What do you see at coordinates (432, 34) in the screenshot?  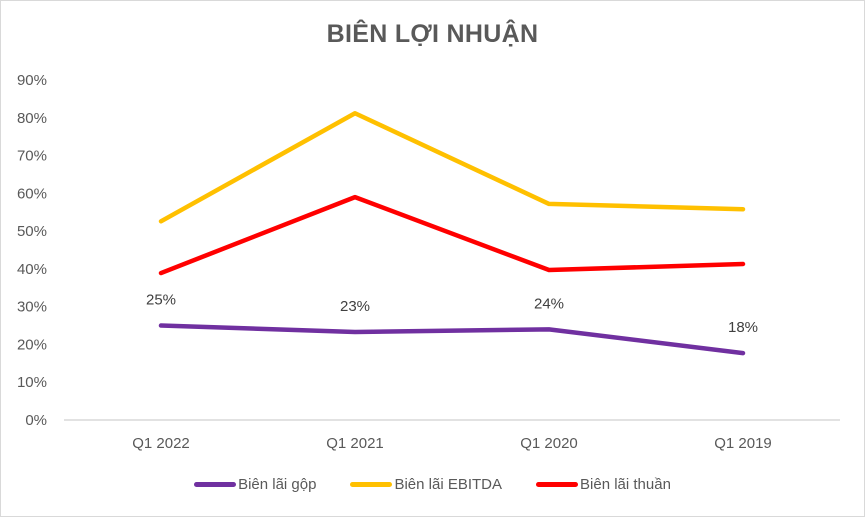 I see `chart-title: BIÊN LỢI NHUẬN` at bounding box center [432, 34].